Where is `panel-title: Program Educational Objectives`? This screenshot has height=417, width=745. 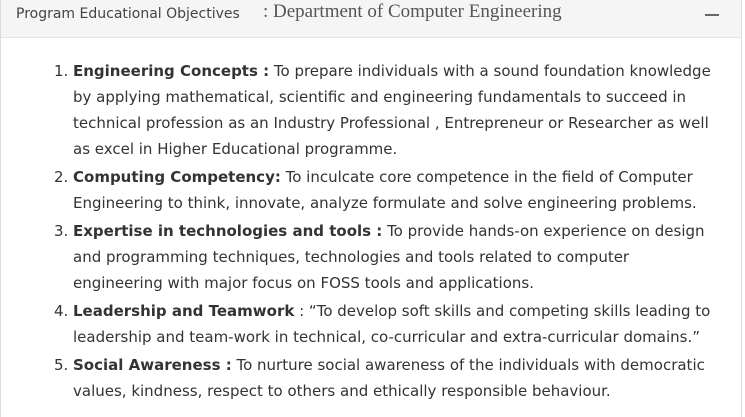 panel-title: Program Educational Objectives is located at coordinates (128, 14).